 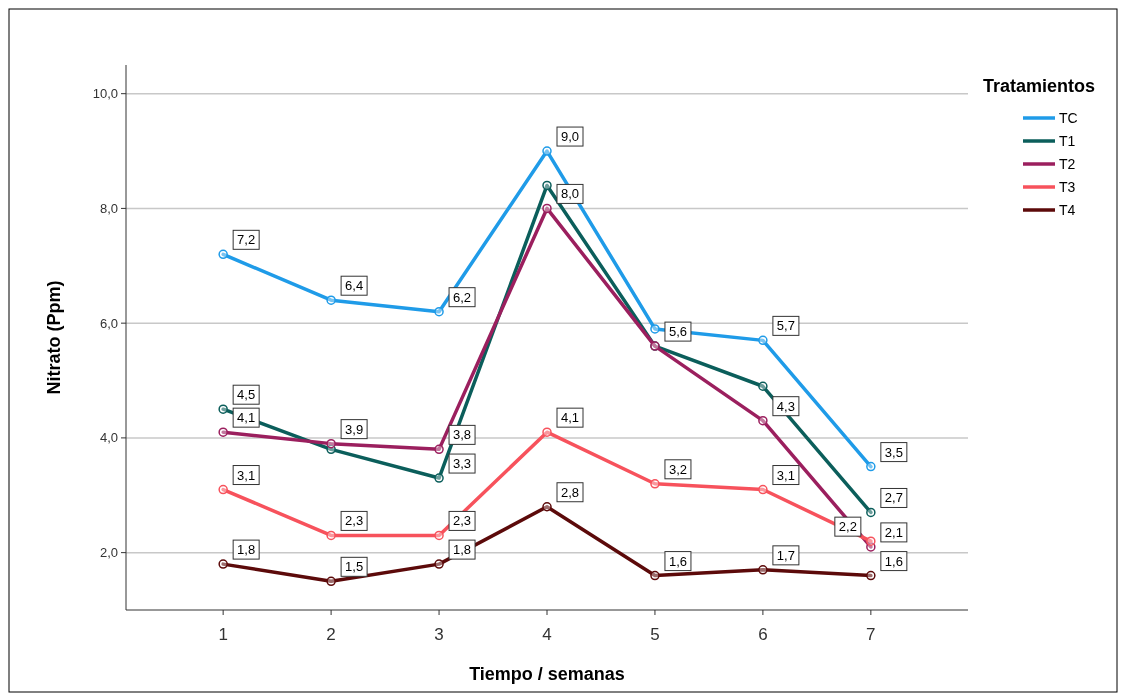 What do you see at coordinates (462, 435) in the screenshot?
I see `data-label: 3,8` at bounding box center [462, 435].